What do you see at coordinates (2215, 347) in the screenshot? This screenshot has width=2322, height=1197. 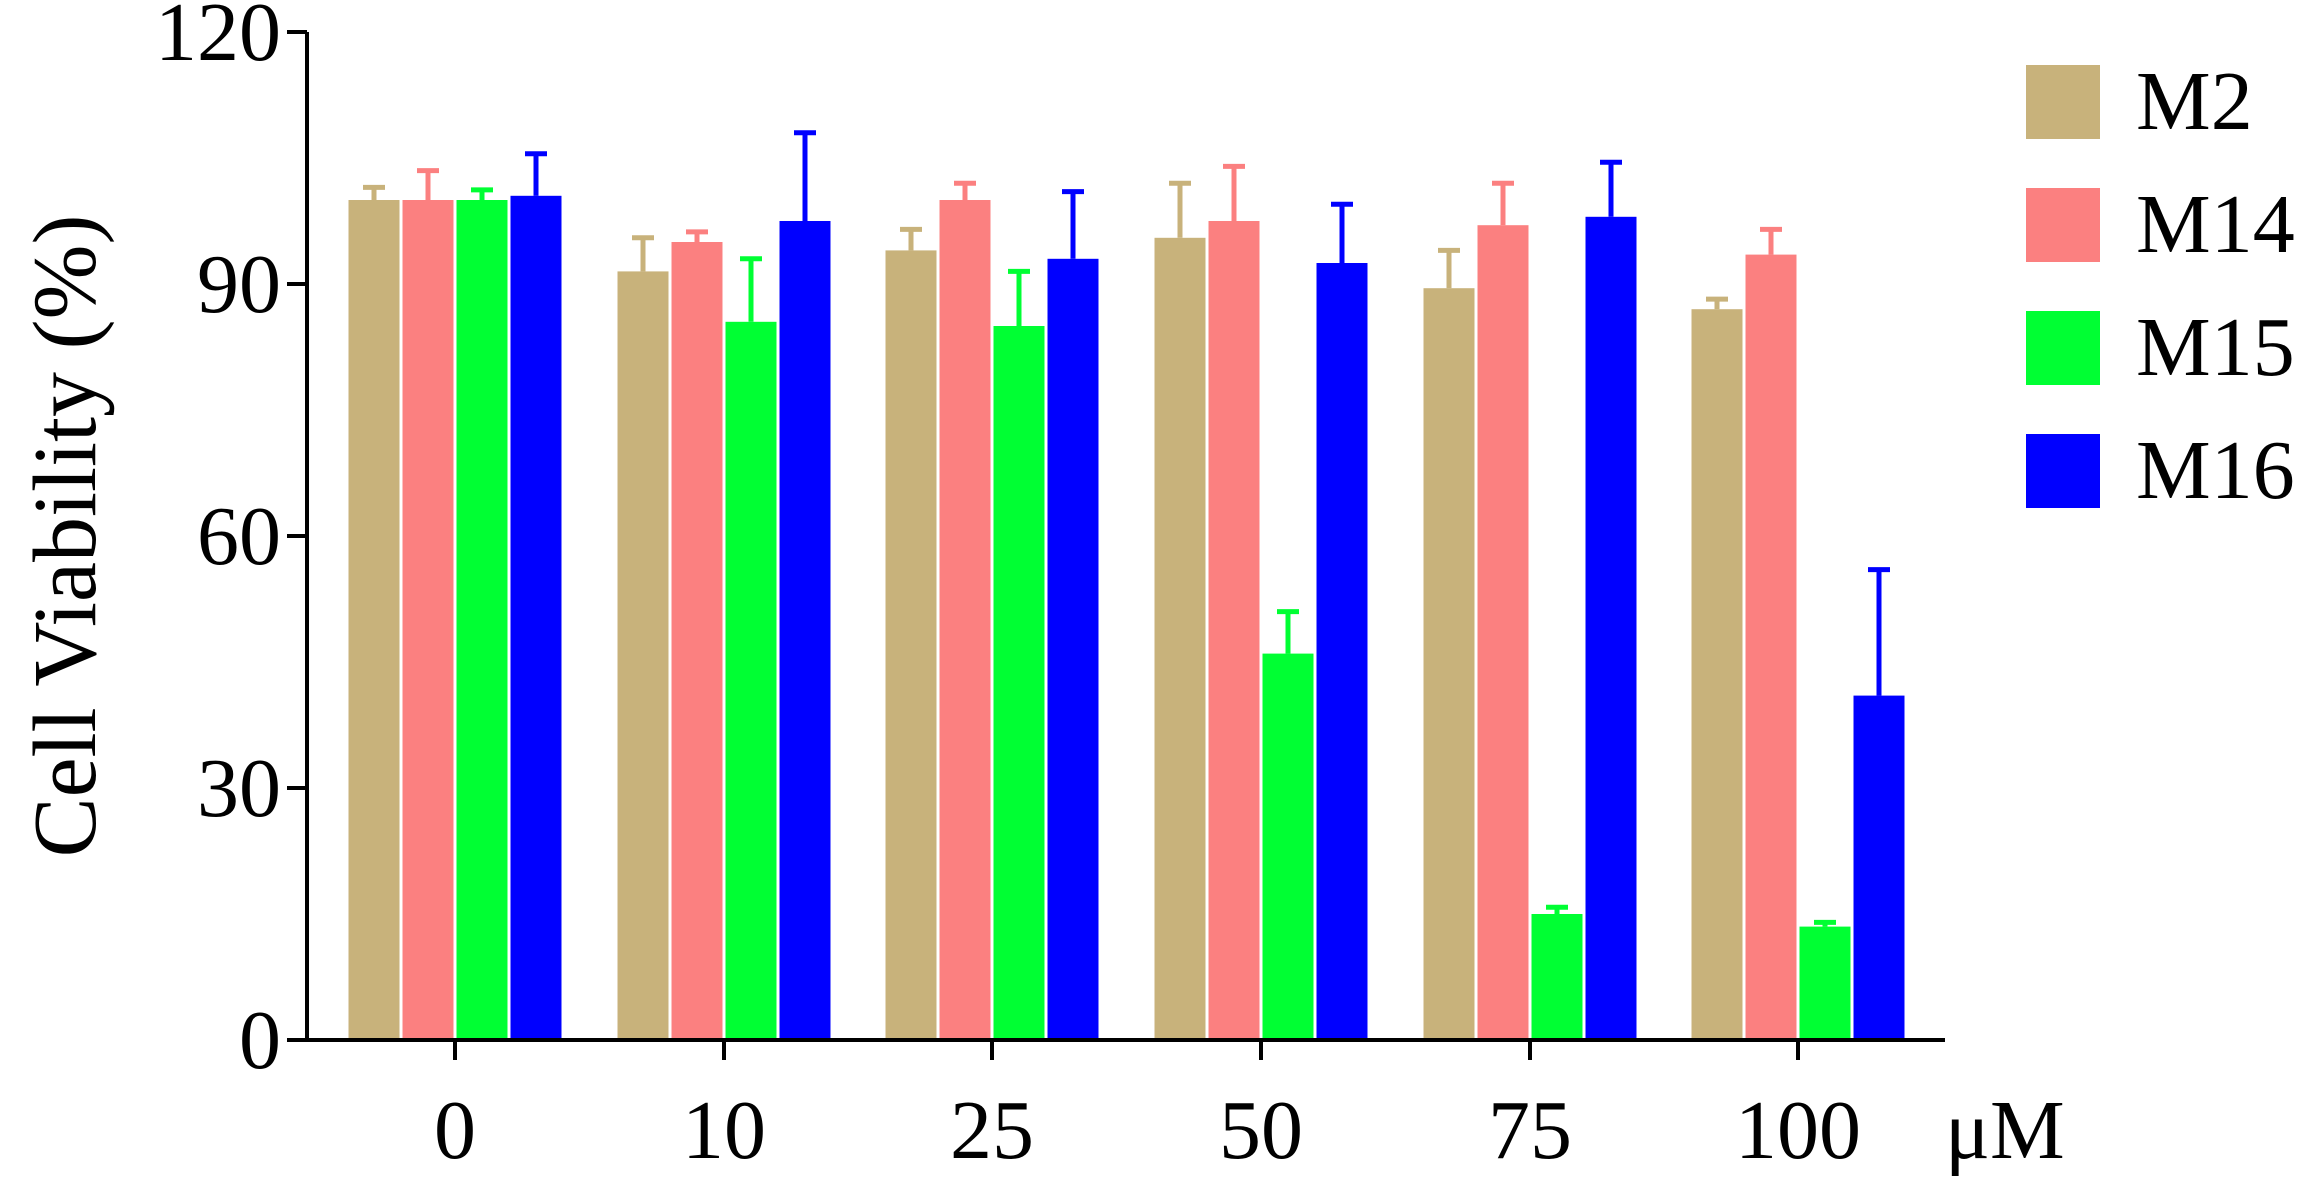 I see `legend-label-m15: M15` at bounding box center [2215, 347].